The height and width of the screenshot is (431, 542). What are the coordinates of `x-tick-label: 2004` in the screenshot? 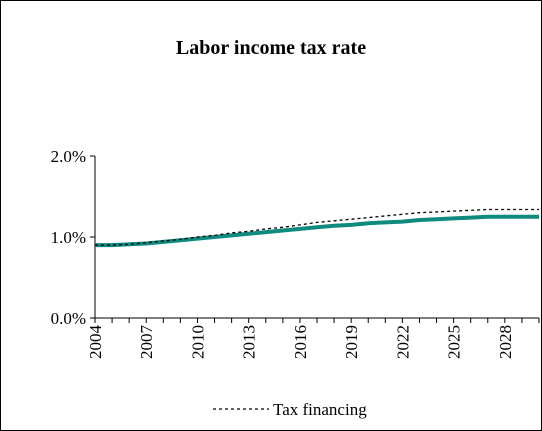 It's located at (95, 342).